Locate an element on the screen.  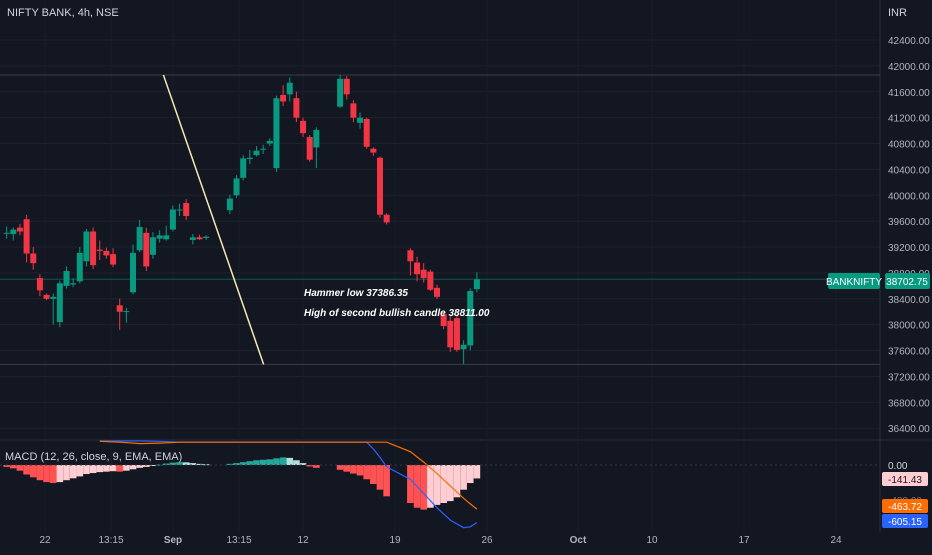
y-tick-label: 39200.00 is located at coordinates (909, 248).